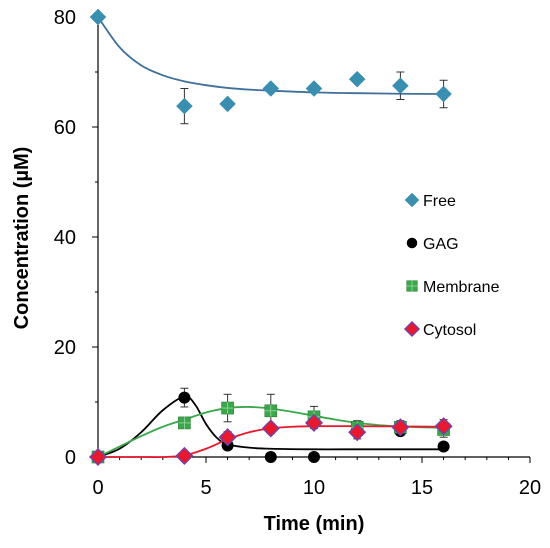 The height and width of the screenshot is (548, 550). I want to click on y-tick-label: 80, so click(65, 18).